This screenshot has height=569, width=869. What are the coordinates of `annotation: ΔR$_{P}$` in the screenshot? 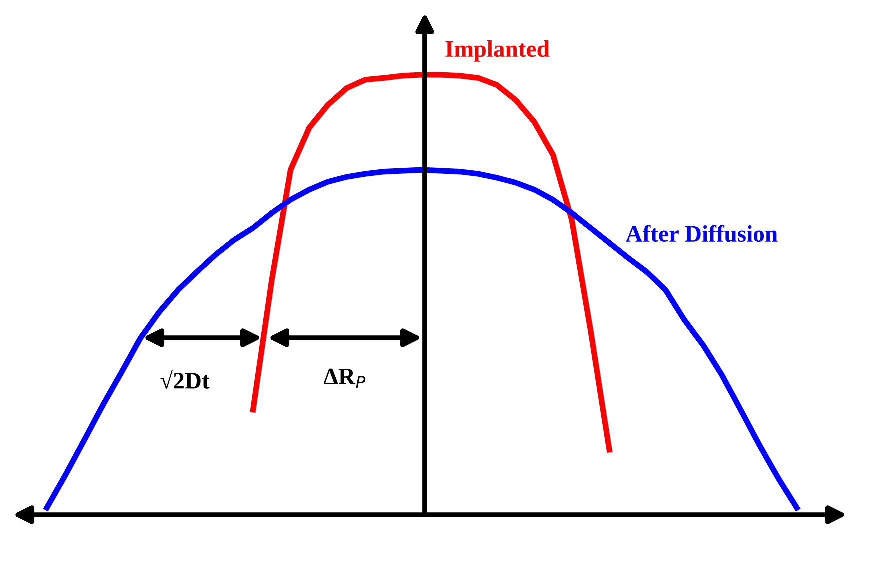 It's located at (345, 378).